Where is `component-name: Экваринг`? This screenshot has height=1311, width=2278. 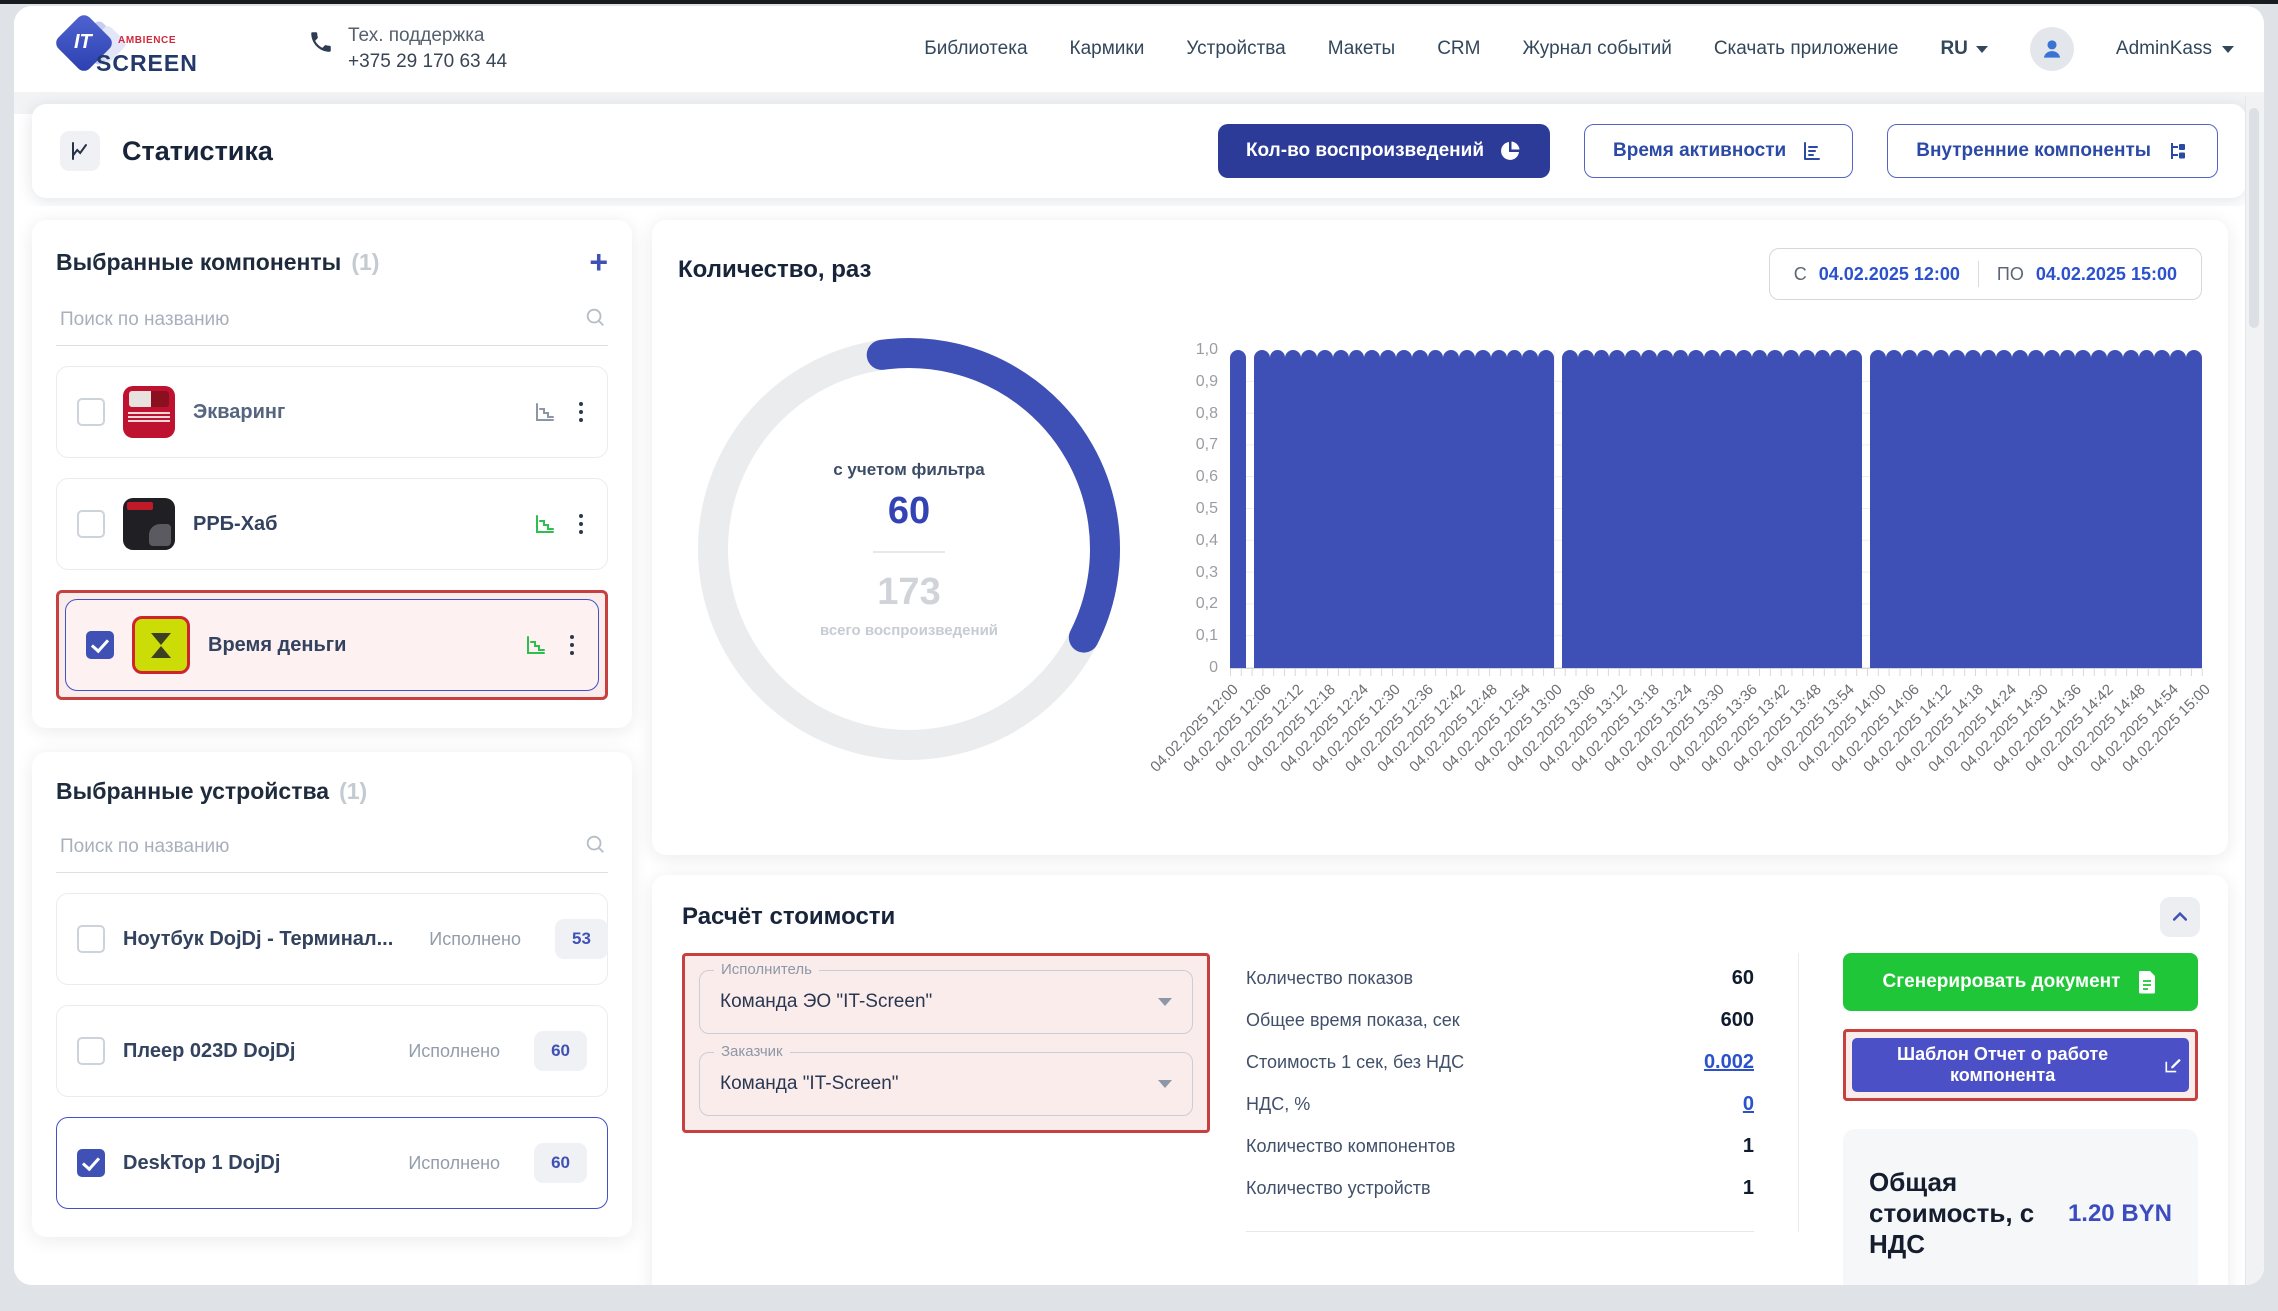
component-name: Экваринг is located at coordinates (239, 411).